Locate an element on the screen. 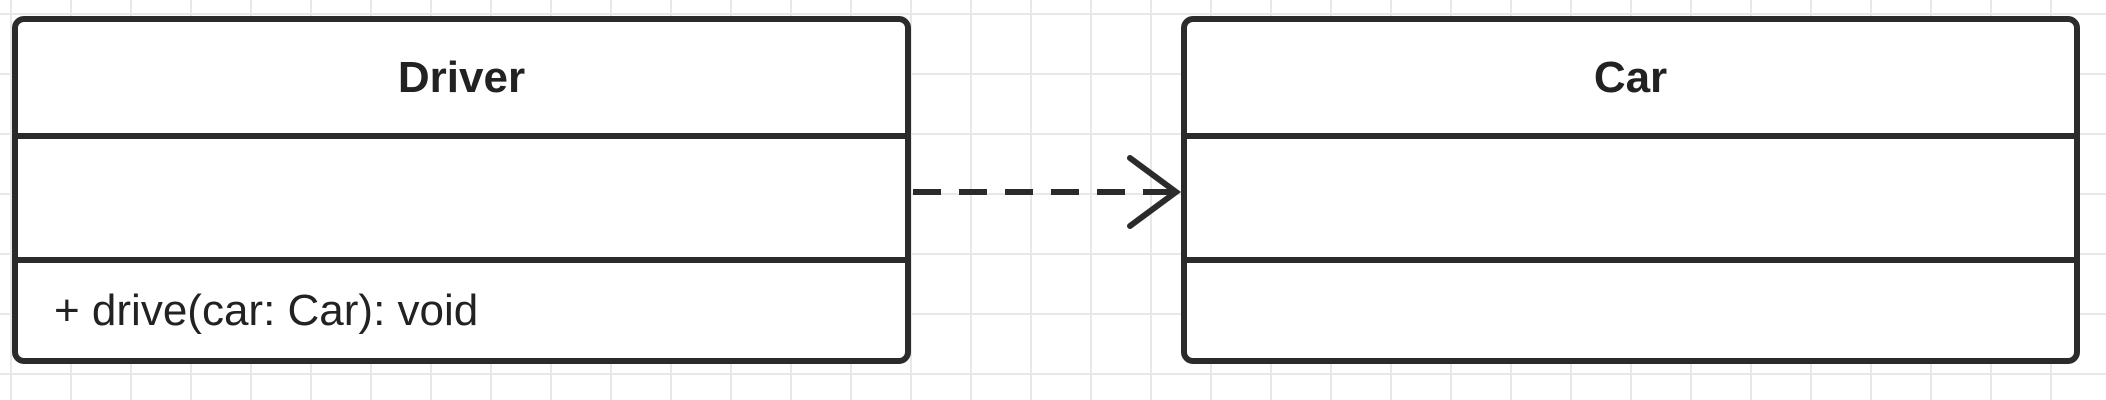 This screenshot has width=2106, height=400. driver-methods-compartment: + drive(car: Car): void is located at coordinates (461, 310).